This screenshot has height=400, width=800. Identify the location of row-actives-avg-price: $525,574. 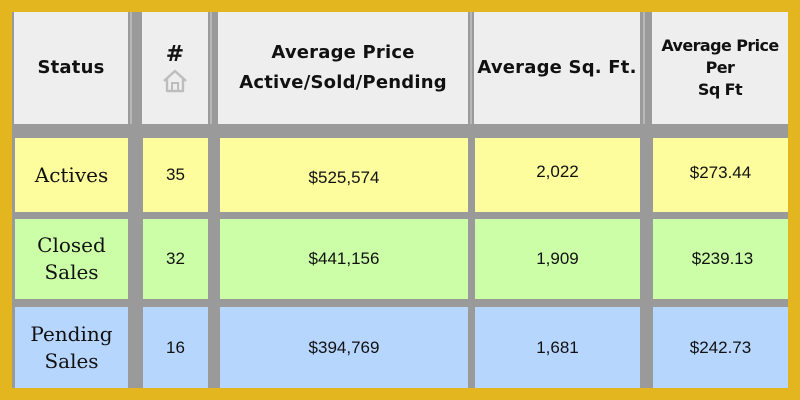
(344, 175).